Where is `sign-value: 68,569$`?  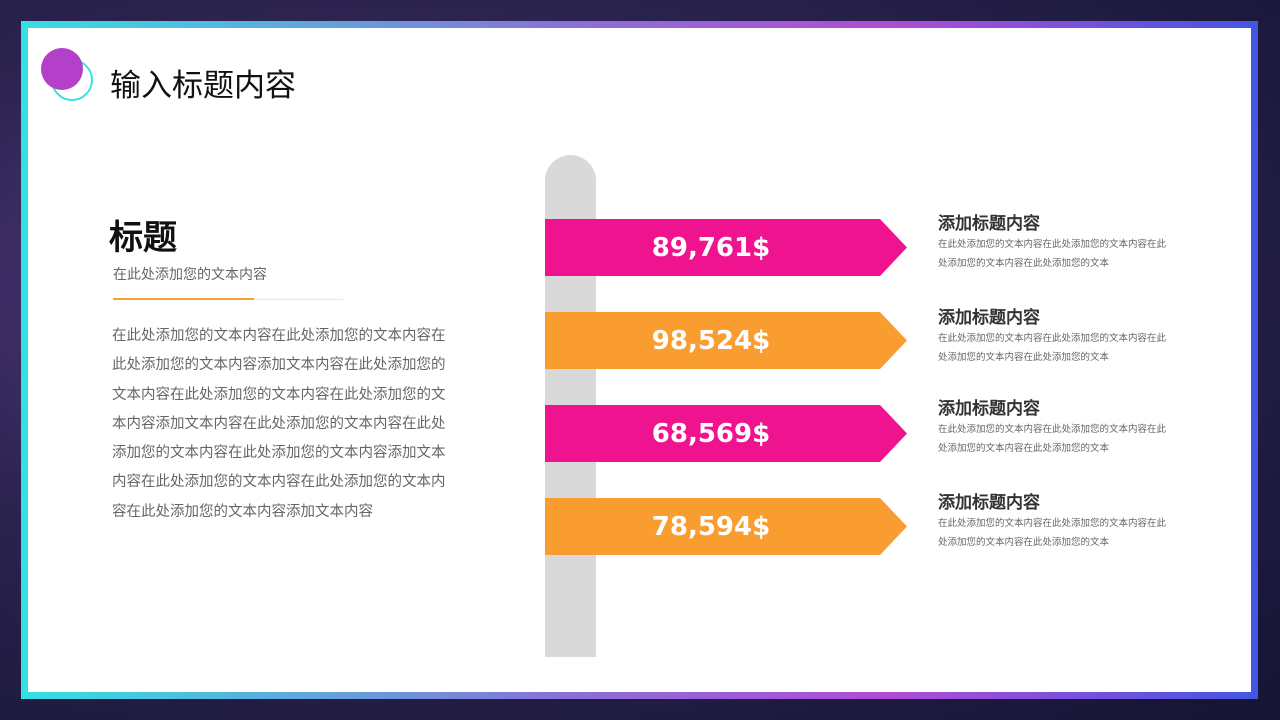 sign-value: 68,569$ is located at coordinates (711, 433).